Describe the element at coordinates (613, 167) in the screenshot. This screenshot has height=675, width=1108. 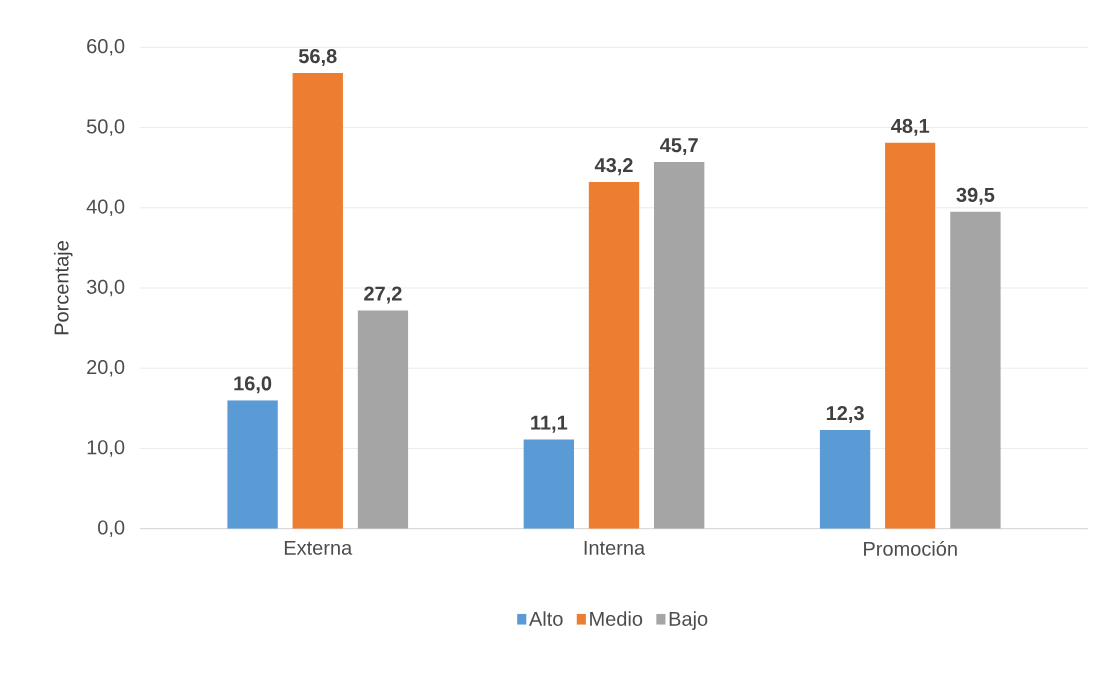
I see `data-label: 43,2` at that location.